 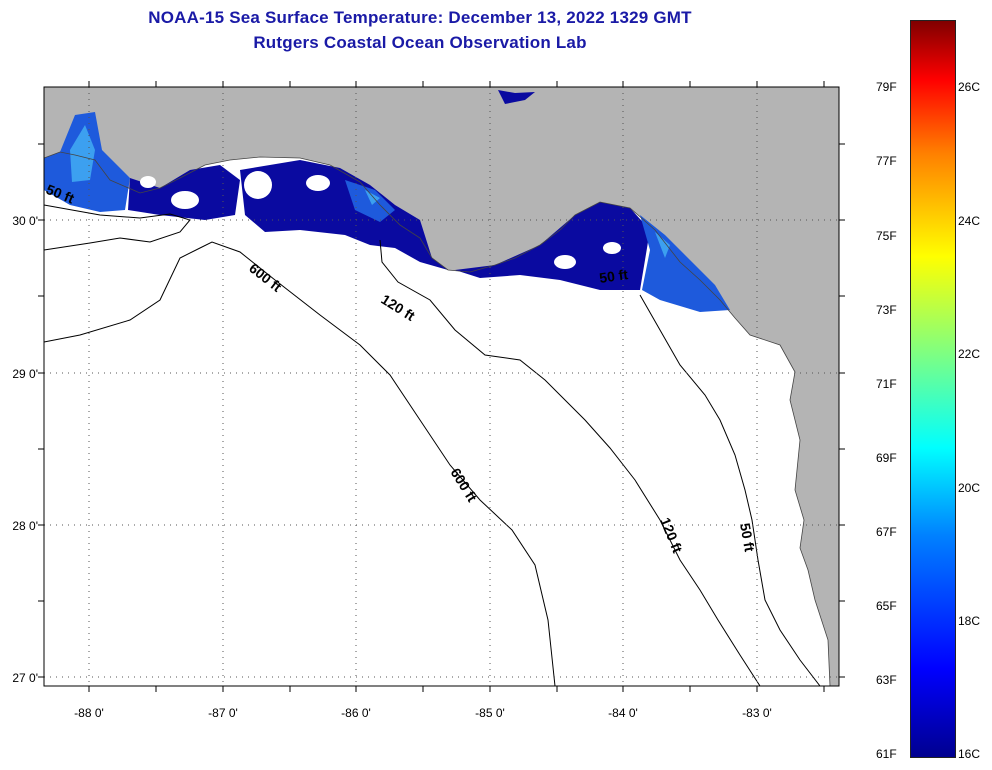 What do you see at coordinates (25, 678) in the screenshot?
I see `lat-label-27: 27 0'` at bounding box center [25, 678].